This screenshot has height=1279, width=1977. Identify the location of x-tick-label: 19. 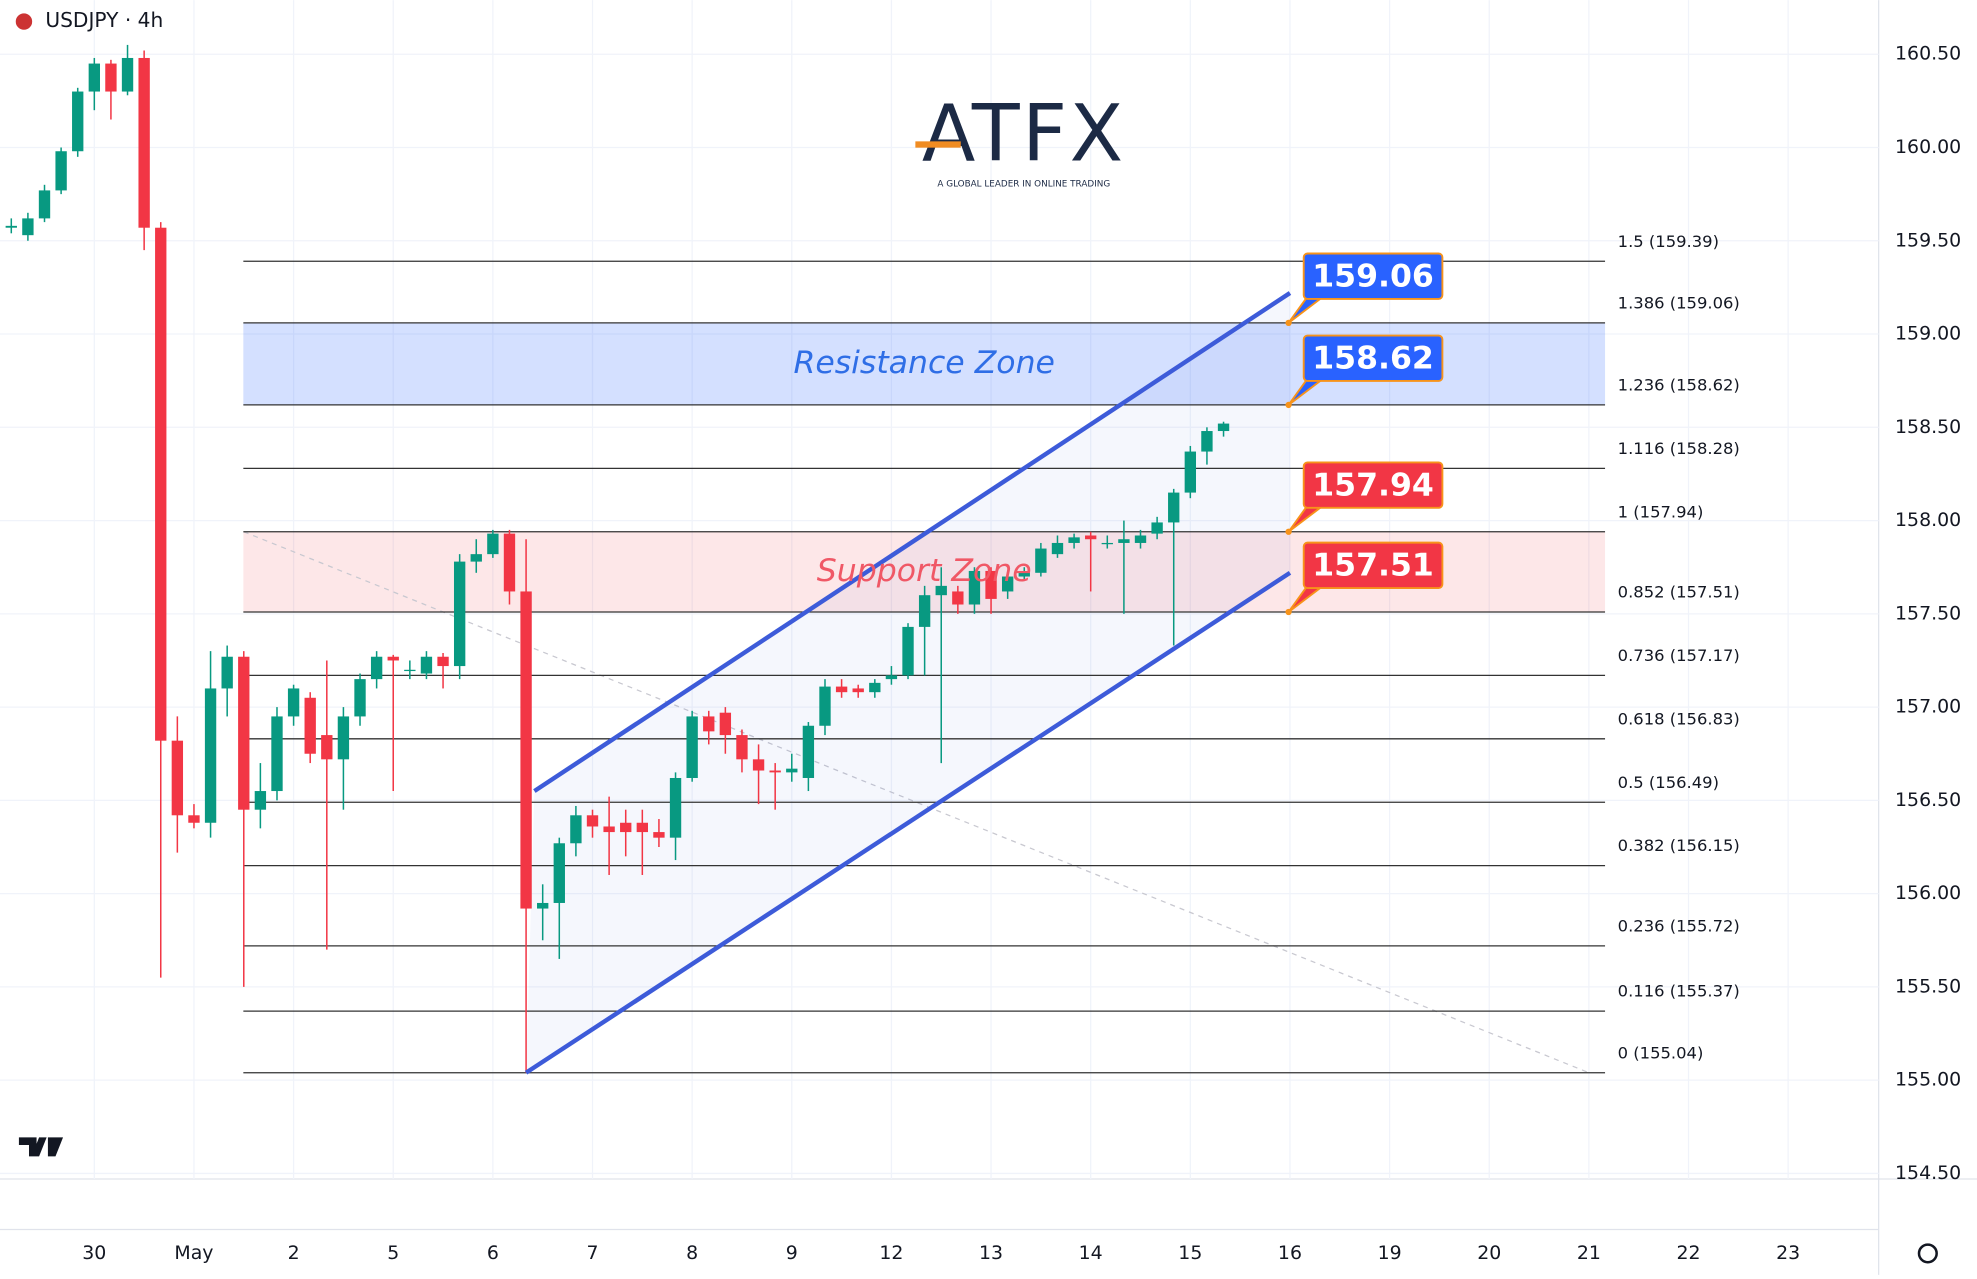
(1390, 1253).